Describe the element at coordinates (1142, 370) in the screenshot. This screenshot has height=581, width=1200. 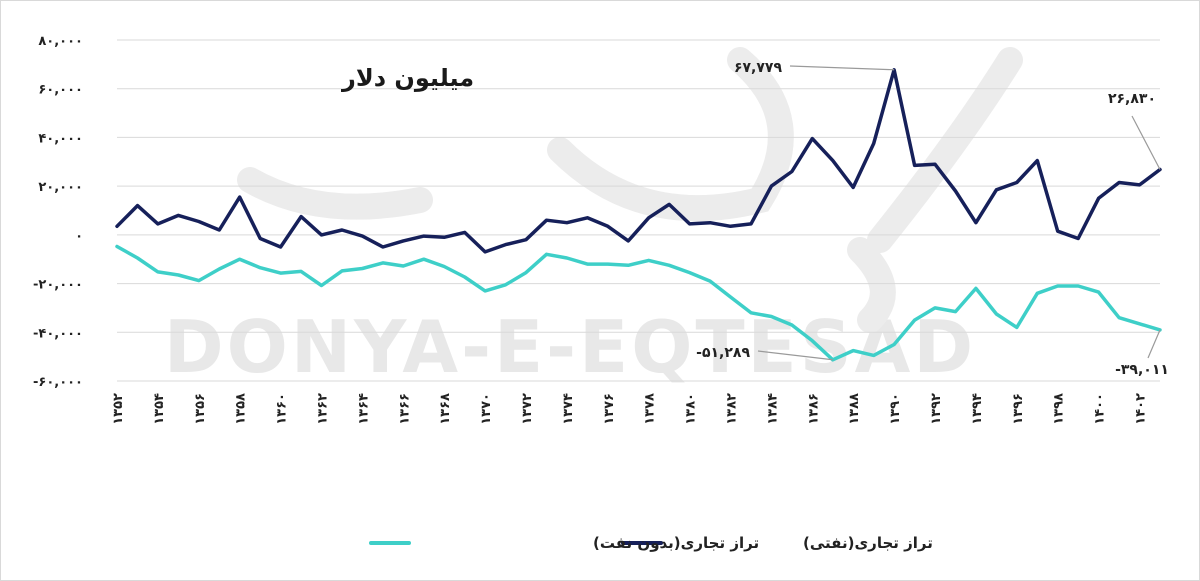
I see `annotation-label: -۳۹,۰۱۱` at that location.